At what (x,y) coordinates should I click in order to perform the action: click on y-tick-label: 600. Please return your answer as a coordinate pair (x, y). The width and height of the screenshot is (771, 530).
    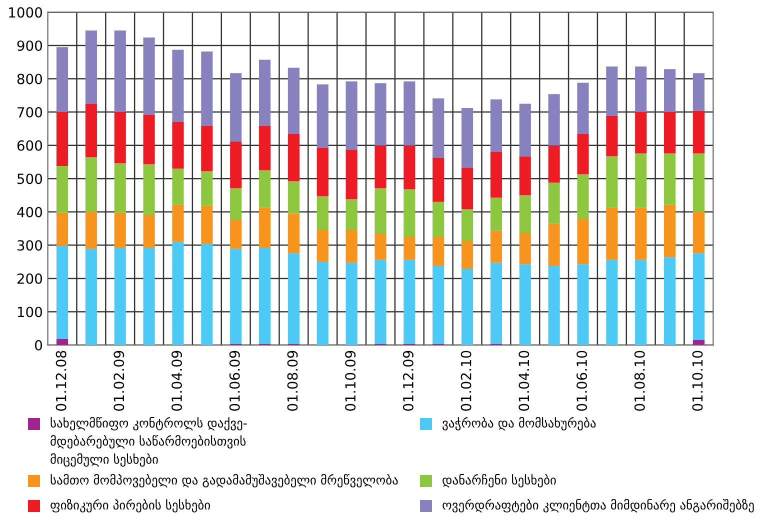
    Looking at the image, I should click on (29, 145).